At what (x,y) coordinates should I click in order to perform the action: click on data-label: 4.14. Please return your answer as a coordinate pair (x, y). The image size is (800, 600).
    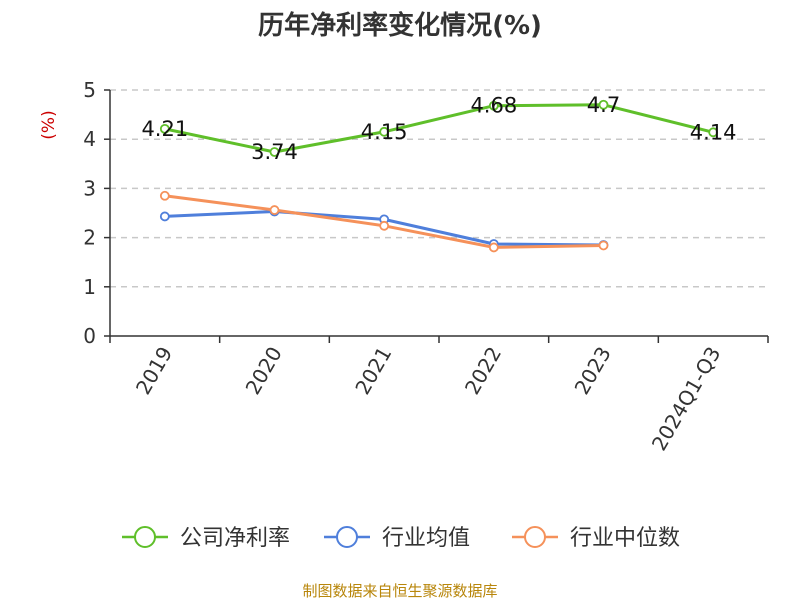
    Looking at the image, I should click on (713, 132).